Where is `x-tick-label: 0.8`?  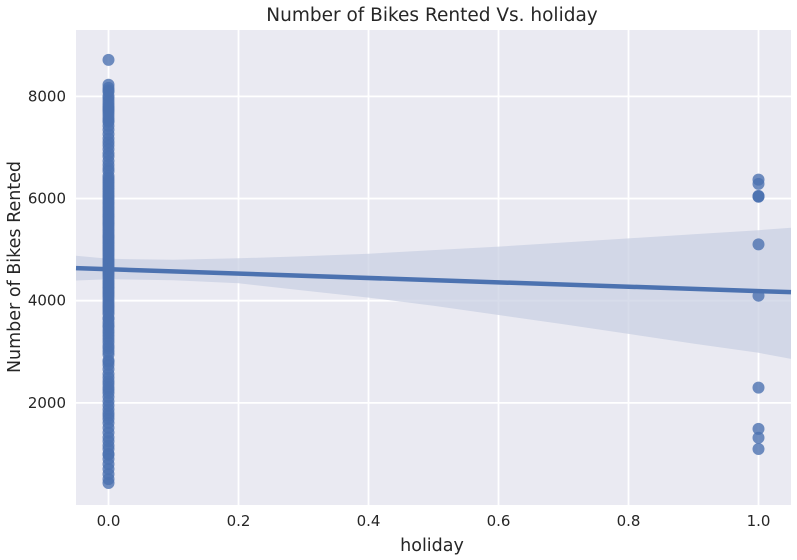
x-tick-label: 0.8 is located at coordinates (629, 521).